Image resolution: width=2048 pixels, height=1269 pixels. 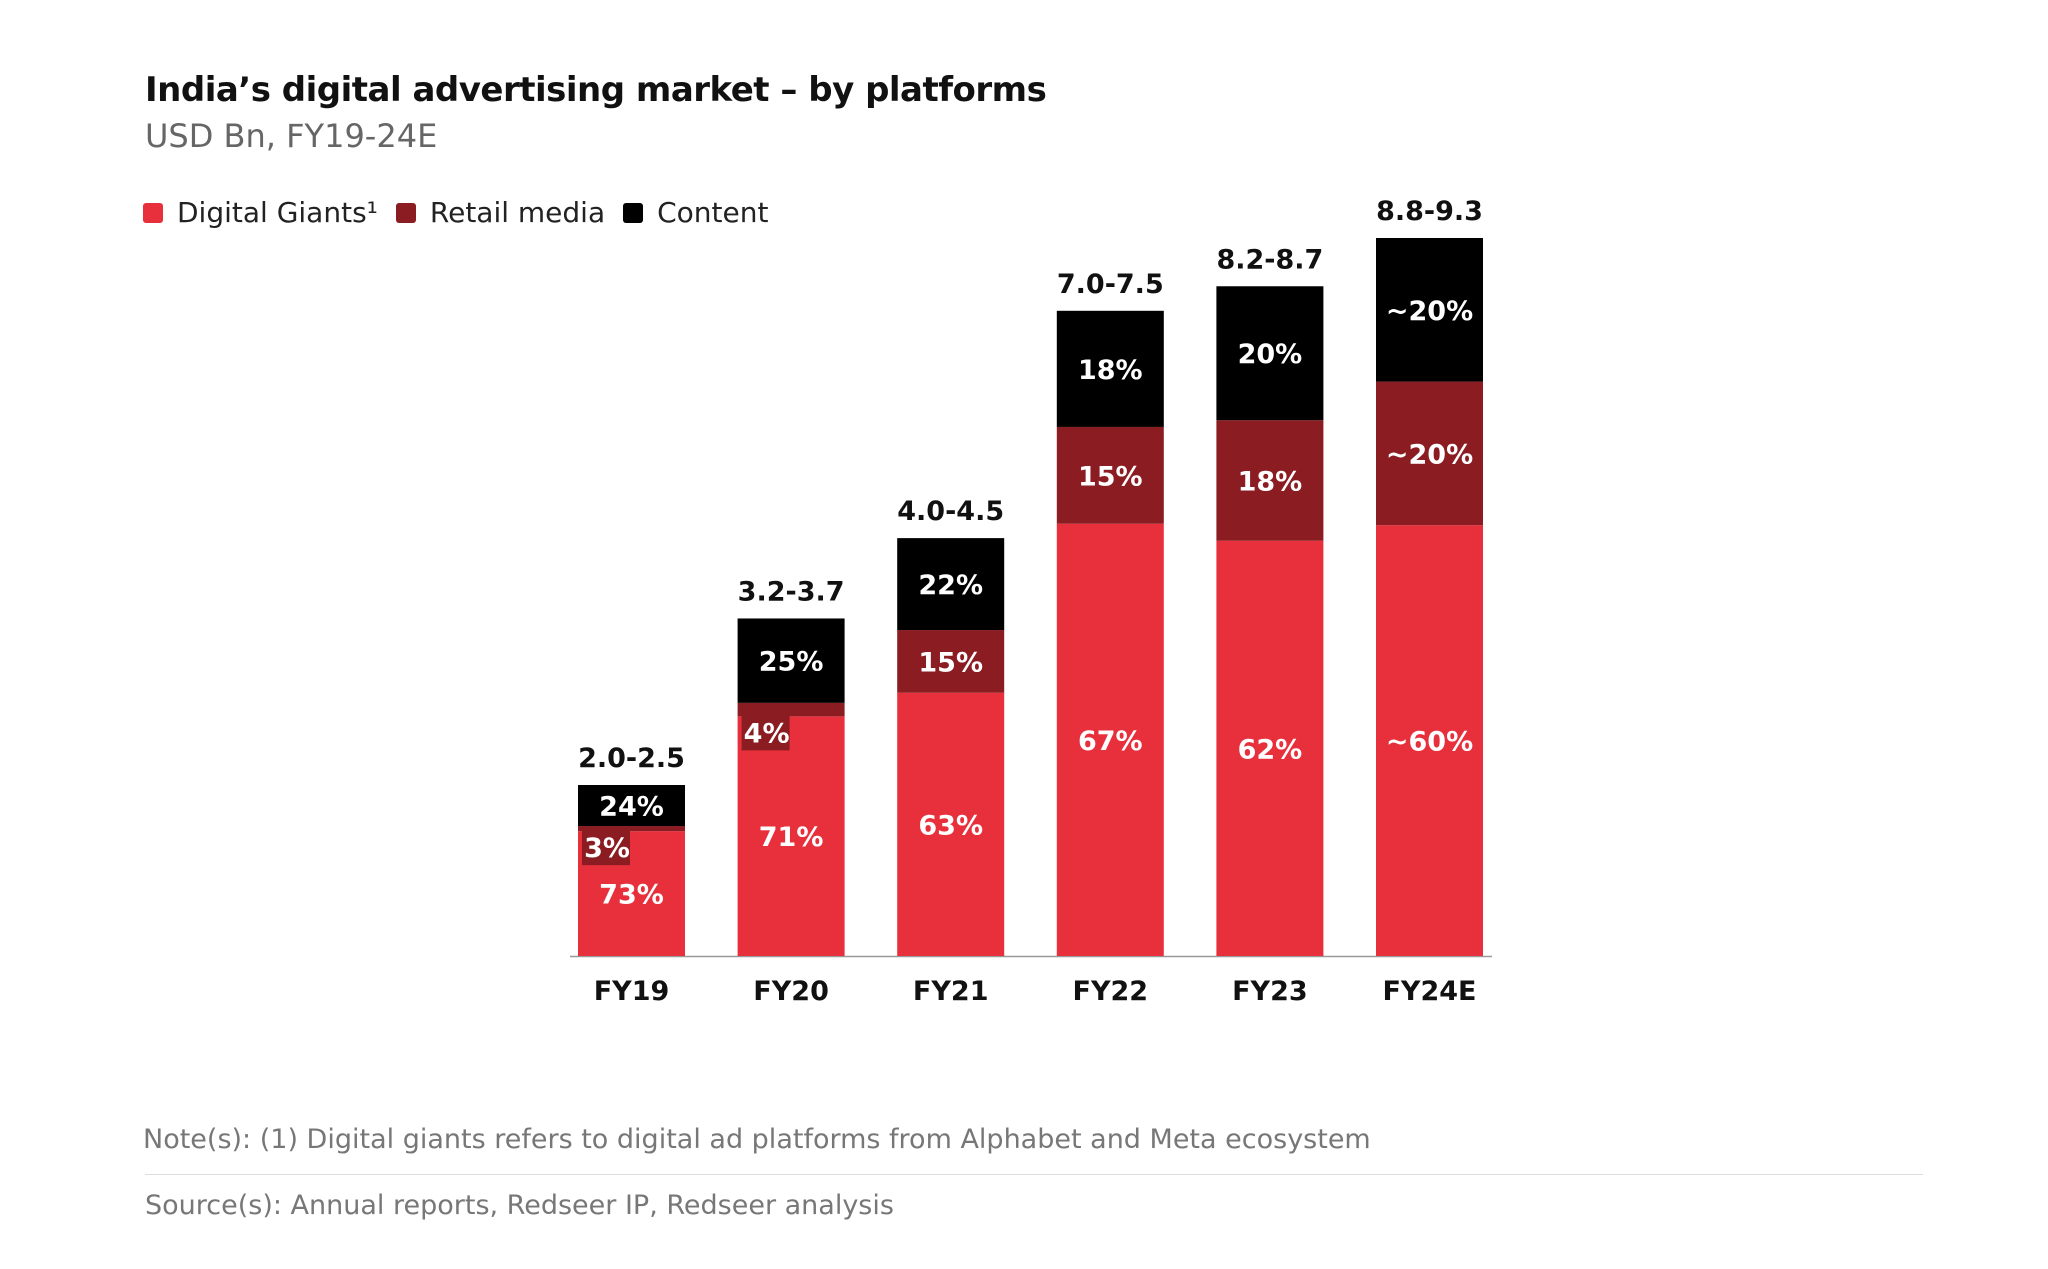 I want to click on segment-label: 20%, so click(x=1270, y=354).